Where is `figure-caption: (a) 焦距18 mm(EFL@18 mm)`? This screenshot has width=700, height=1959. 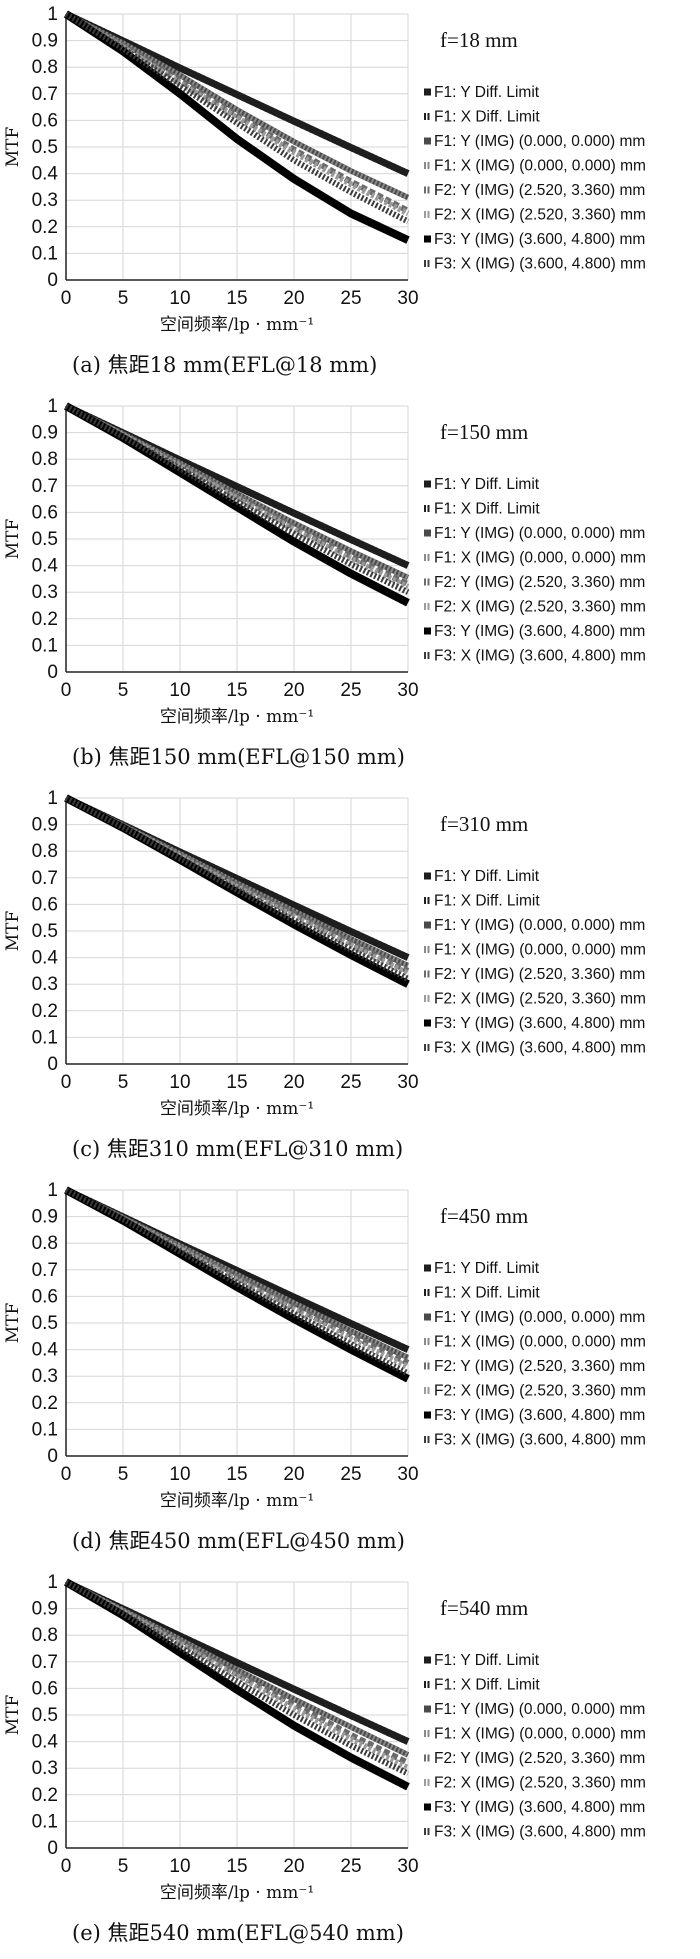
figure-caption: (a) 焦距18 mm(EFL@18 mm) is located at coordinates (224, 365).